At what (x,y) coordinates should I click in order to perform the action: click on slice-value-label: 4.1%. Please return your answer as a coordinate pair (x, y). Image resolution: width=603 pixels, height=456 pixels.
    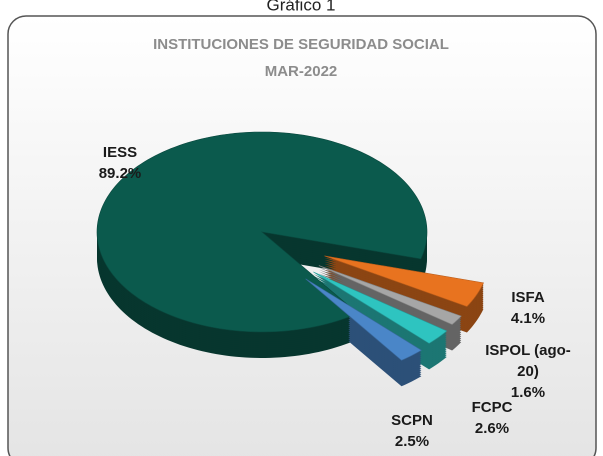
    Looking at the image, I should click on (528, 318).